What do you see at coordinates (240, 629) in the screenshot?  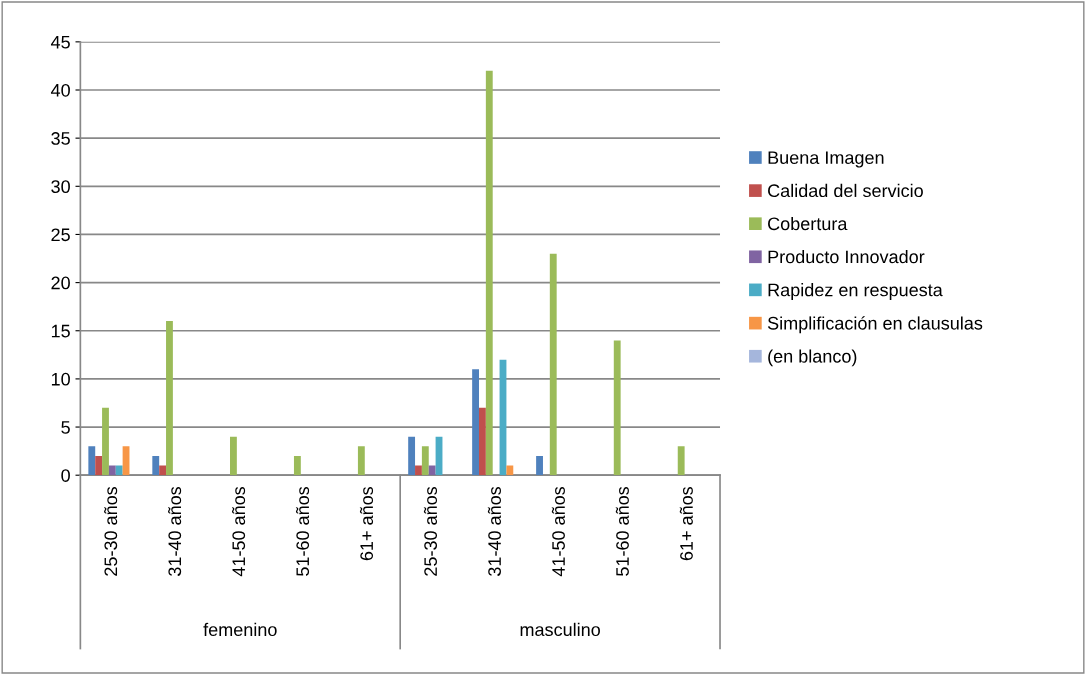 I see `text: femenino` at bounding box center [240, 629].